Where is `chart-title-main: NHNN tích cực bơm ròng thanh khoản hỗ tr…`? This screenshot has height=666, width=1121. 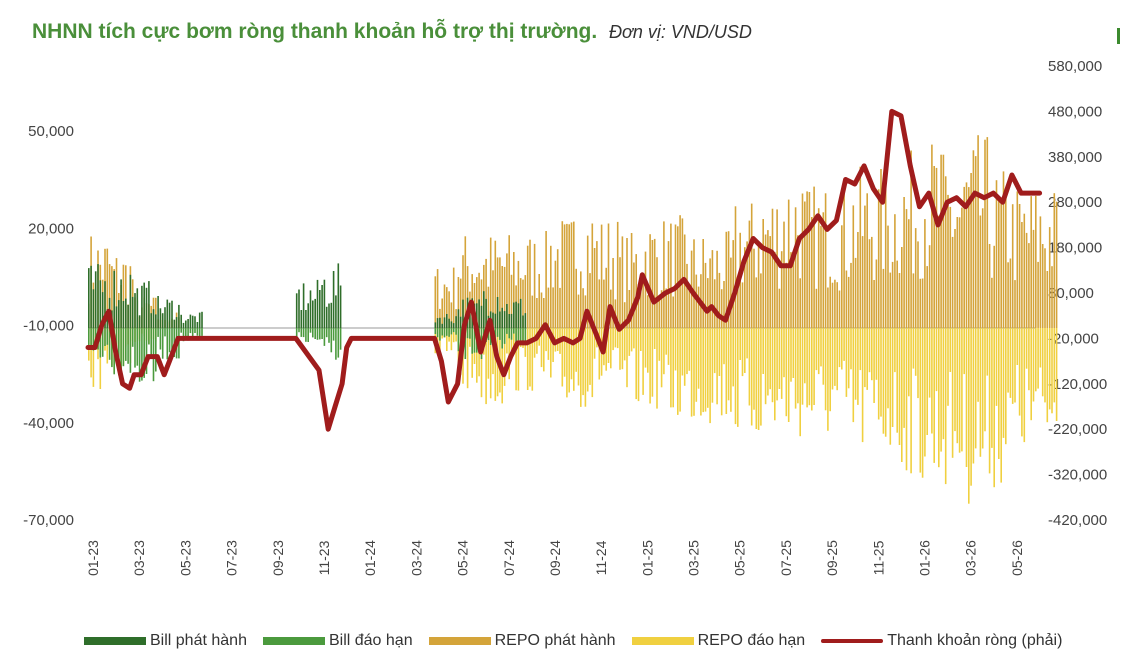
chart-title-main: NHNN tích cực bơm ròng thanh khoản hỗ tr… is located at coordinates (315, 31).